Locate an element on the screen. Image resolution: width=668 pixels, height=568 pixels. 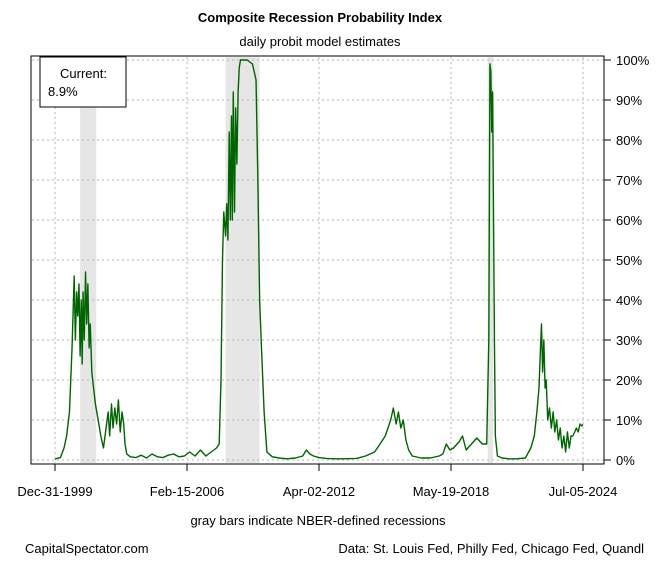
y-tick-label: 40% is located at coordinates (629, 300).